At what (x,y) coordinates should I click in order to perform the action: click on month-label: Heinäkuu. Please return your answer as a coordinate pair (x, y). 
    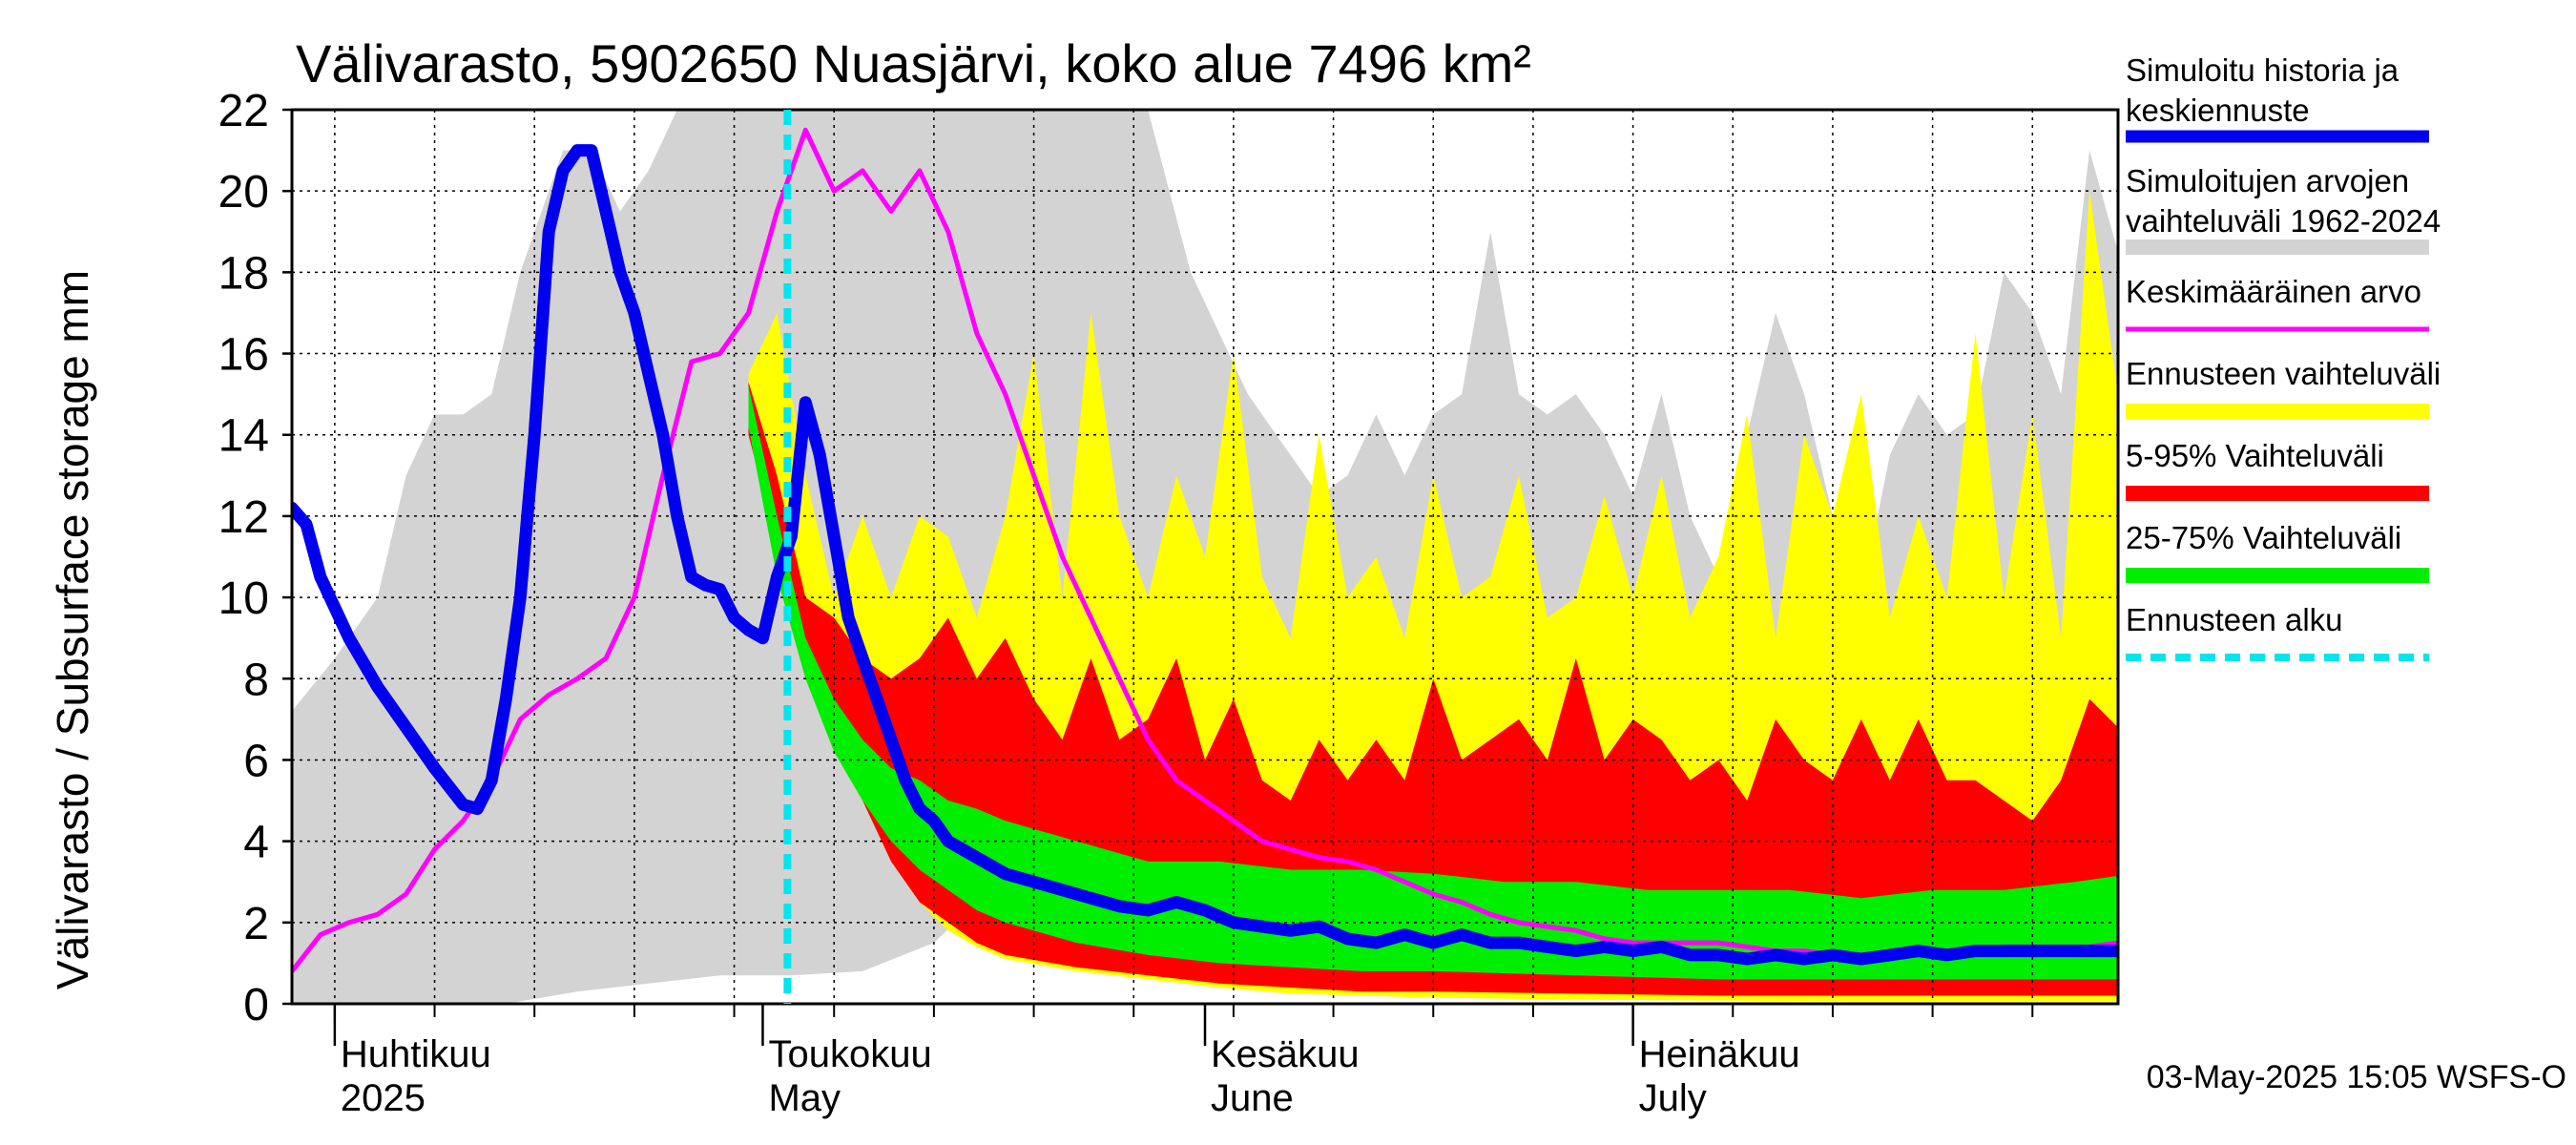
    Looking at the image, I should click on (1719, 1054).